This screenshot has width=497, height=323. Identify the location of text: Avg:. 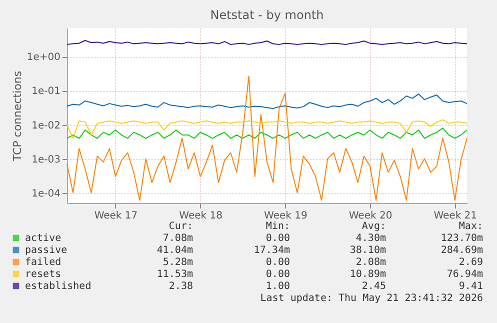
(374, 226).